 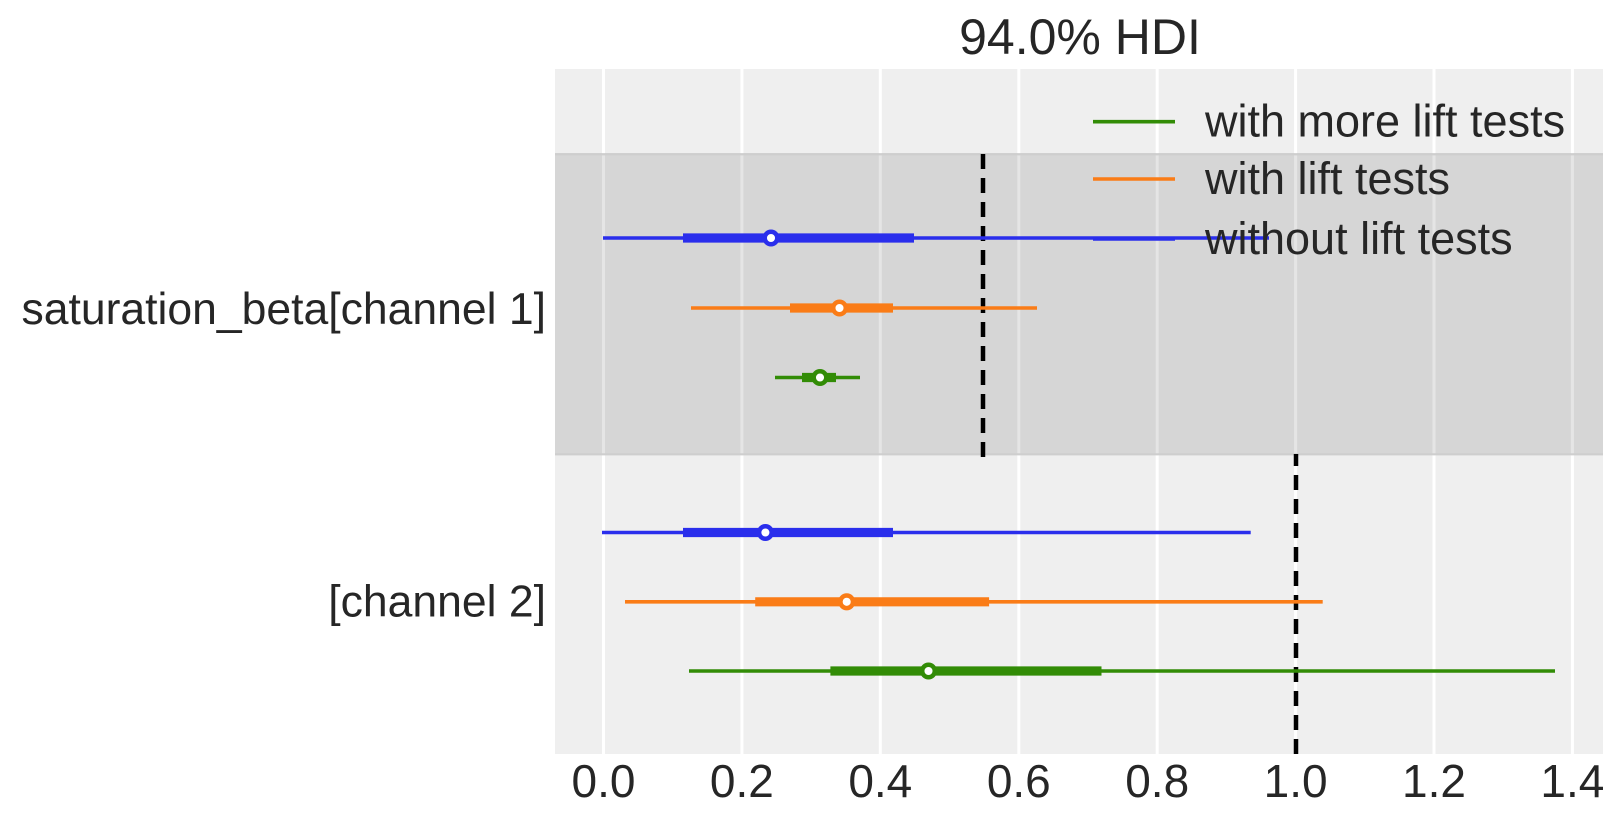 I want to click on svg-text: with lift tests, so click(x=1327, y=178).